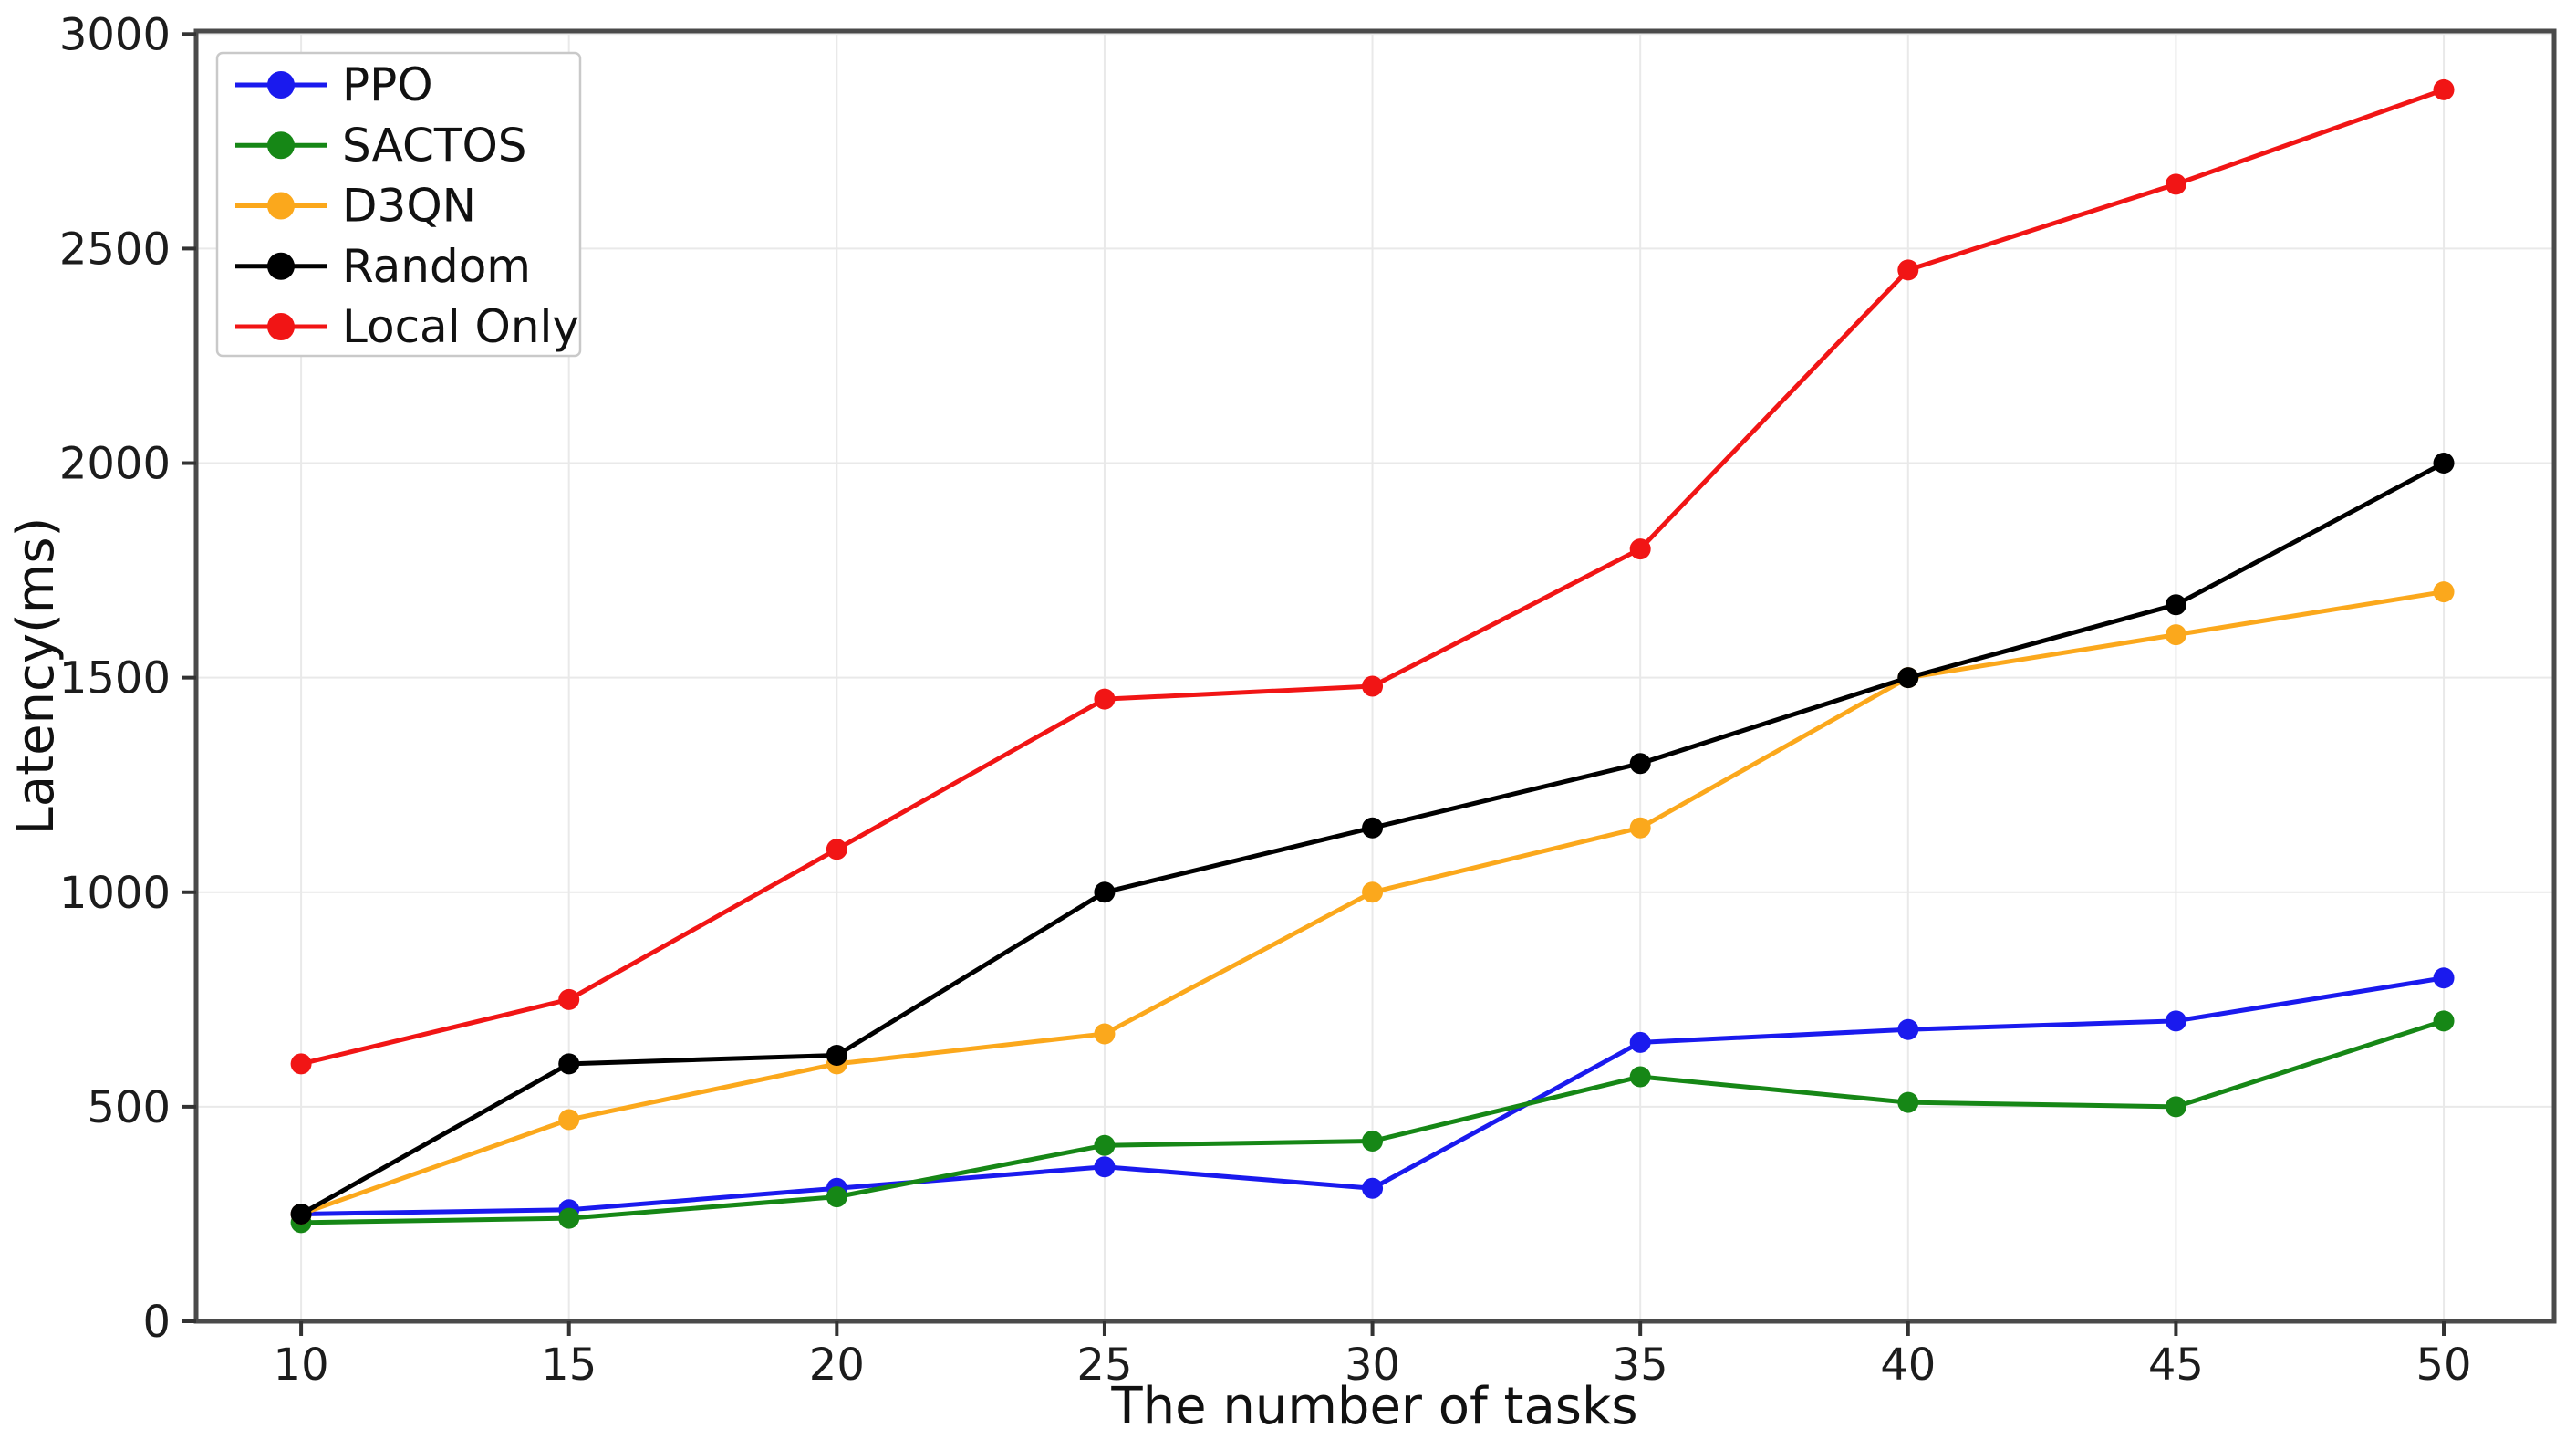 This screenshot has width=2576, height=1439. Describe the element at coordinates (115, 893) in the screenshot. I see `y-tick-label-1000: 1000` at that location.